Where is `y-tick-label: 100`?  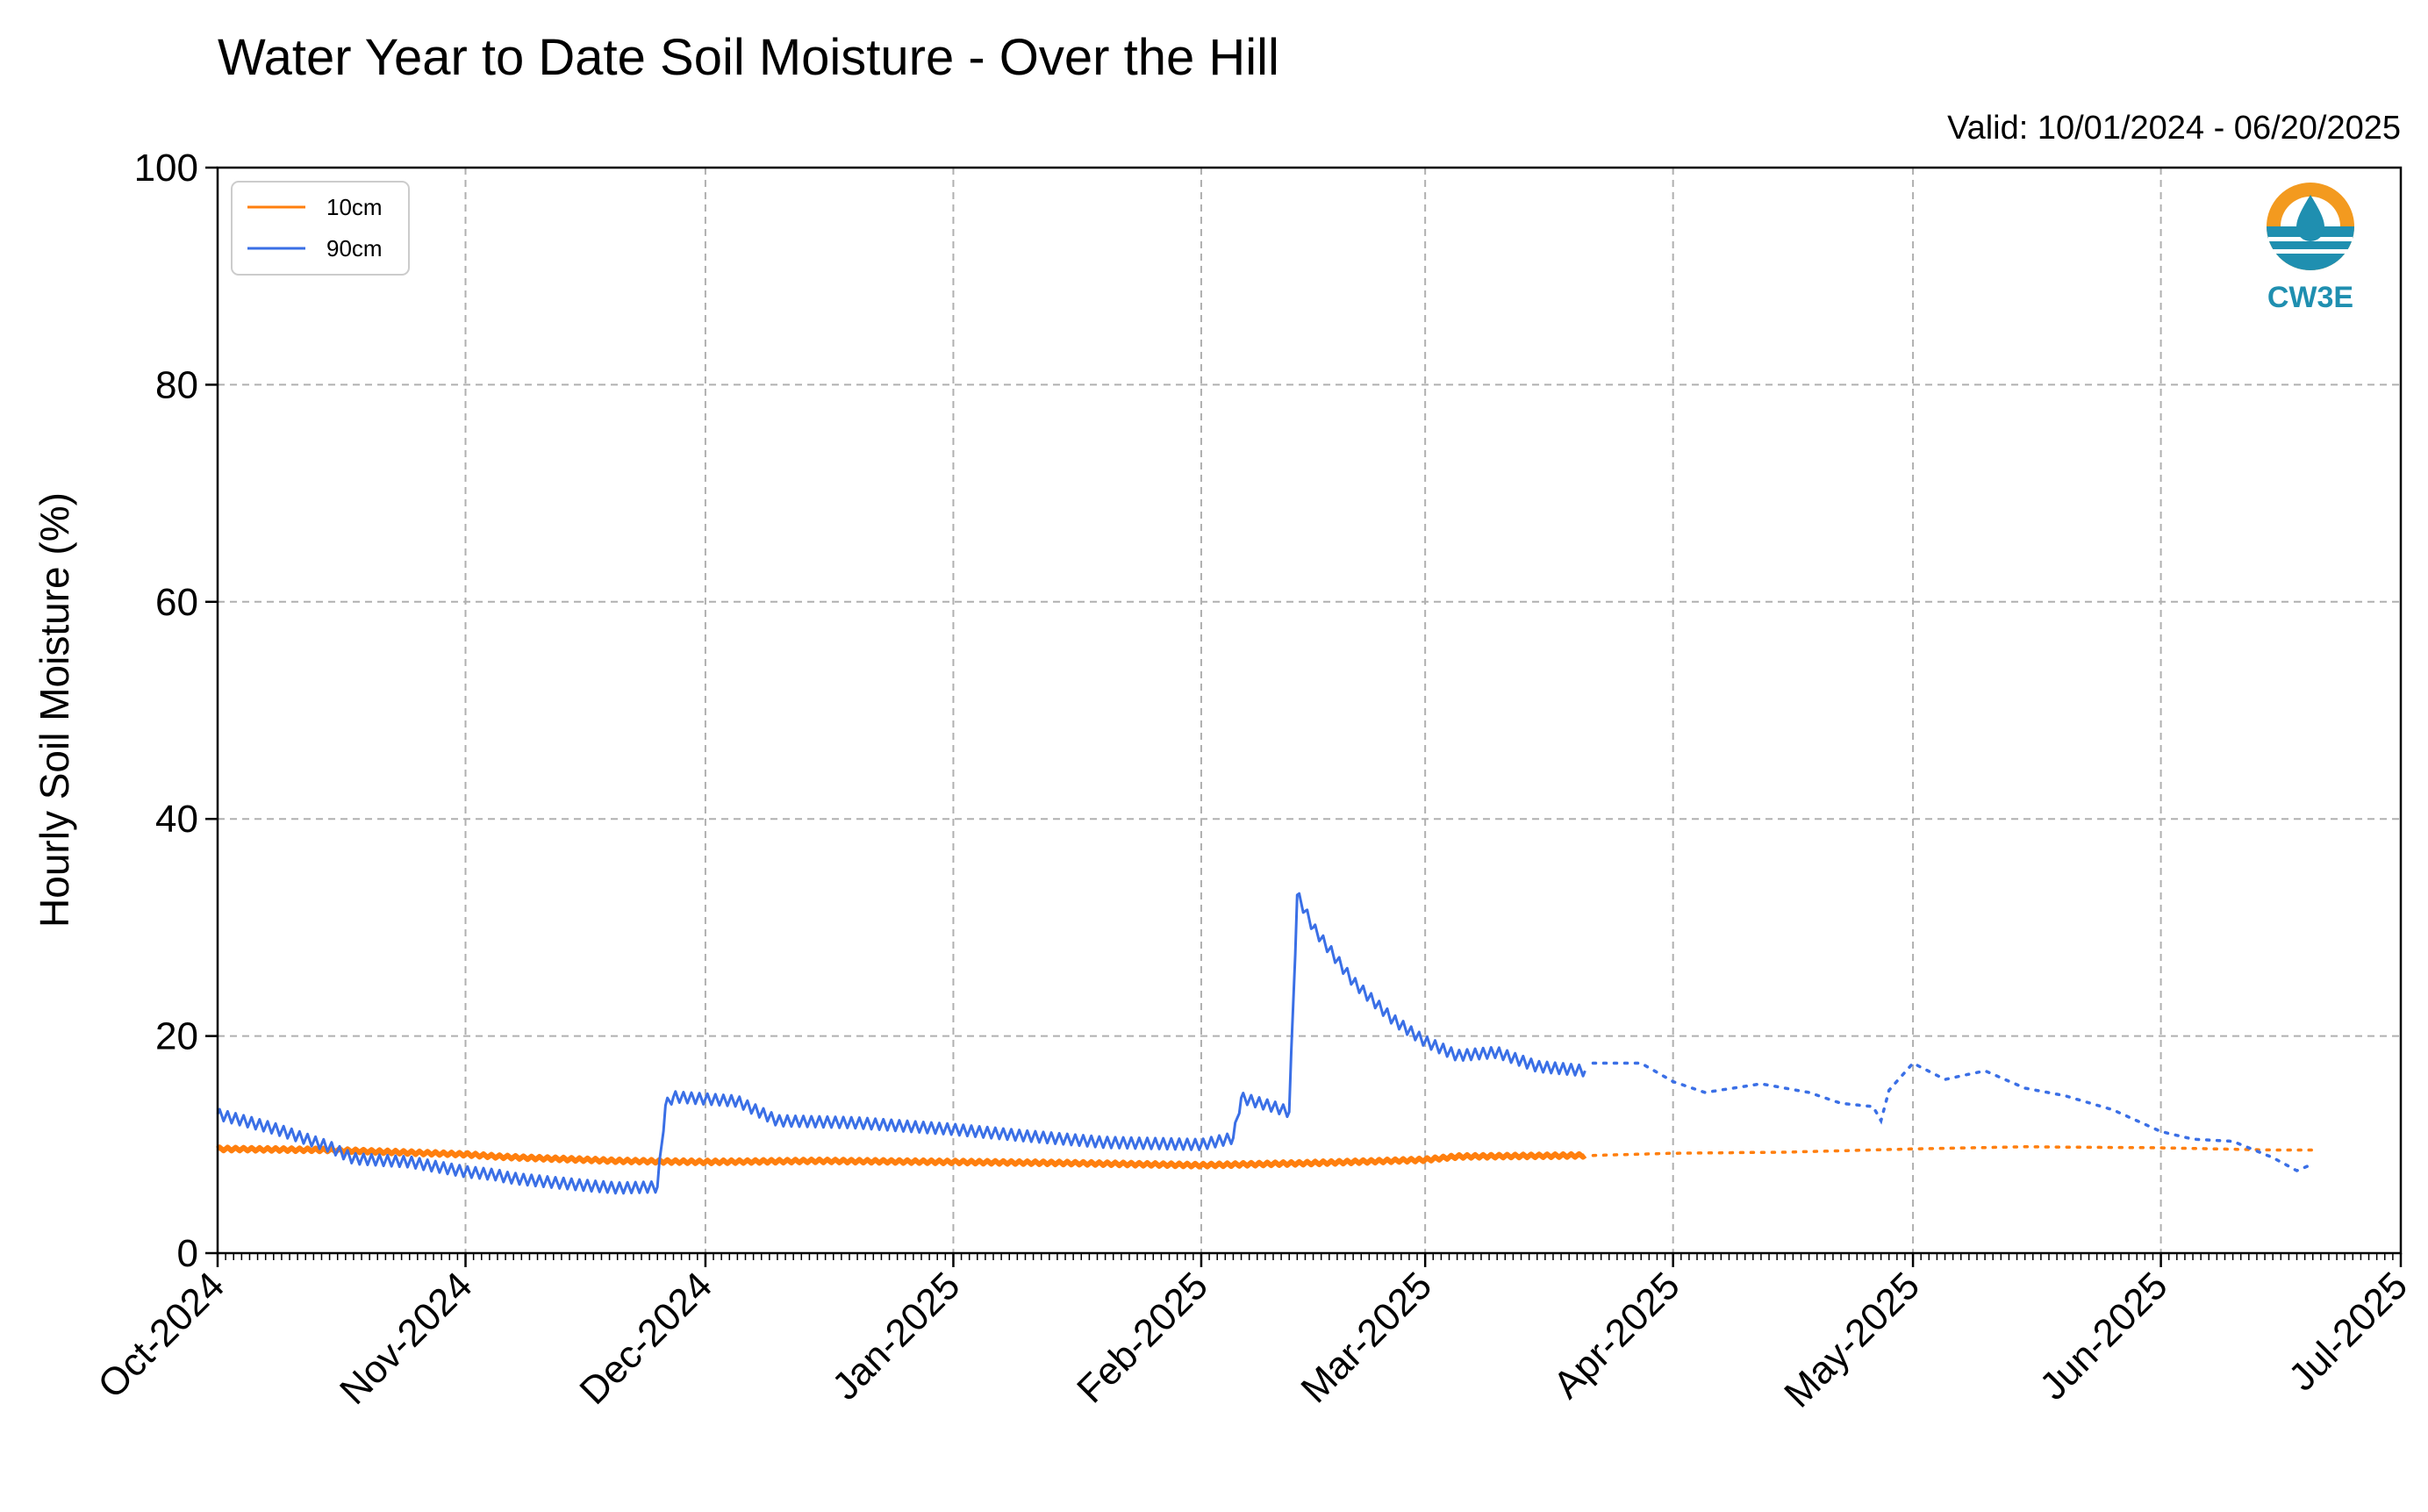
y-tick-label: 100 is located at coordinates (166, 169).